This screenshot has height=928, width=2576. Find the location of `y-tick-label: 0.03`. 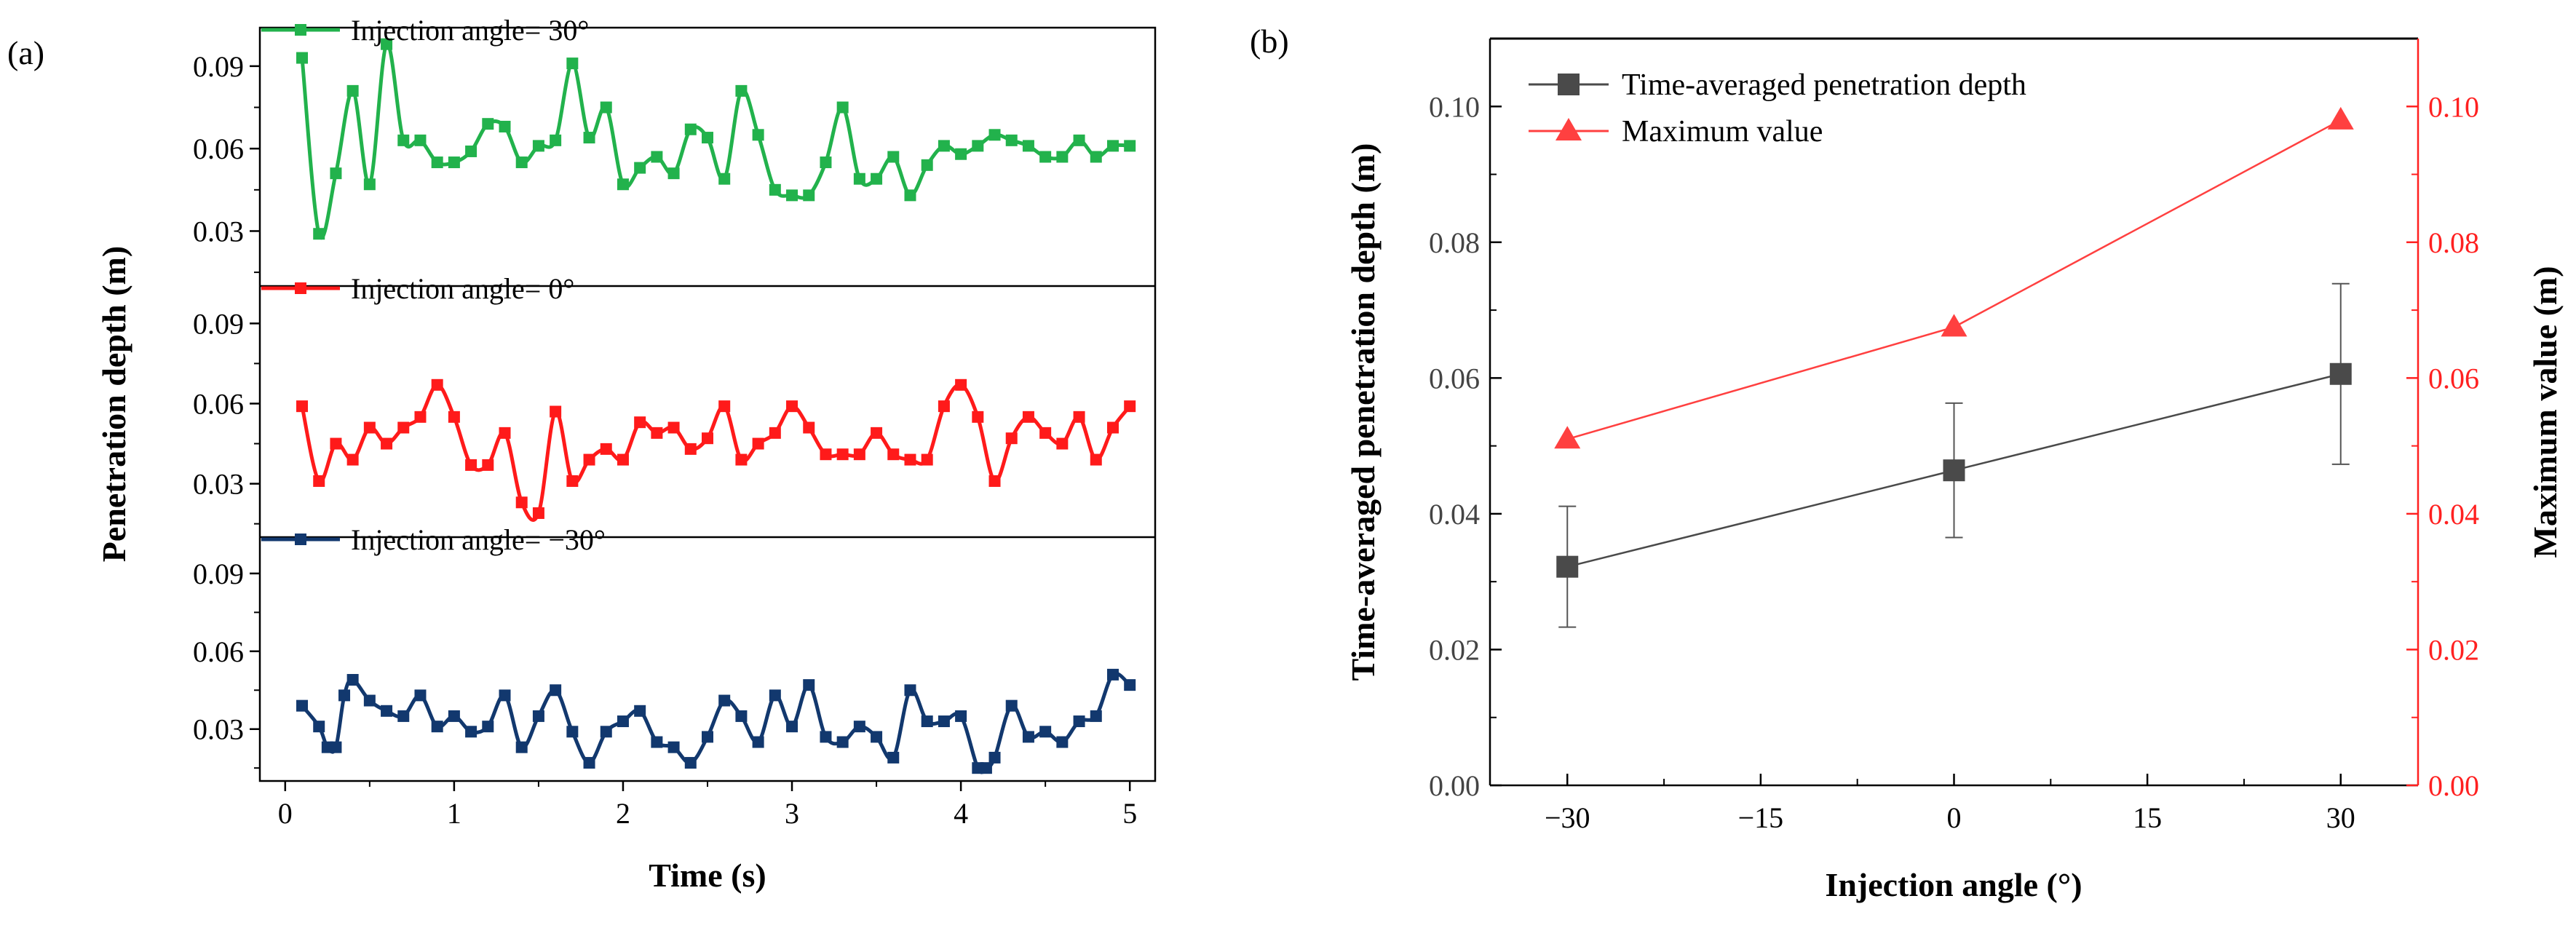

y-tick-label: 0.03 is located at coordinates (218, 484).